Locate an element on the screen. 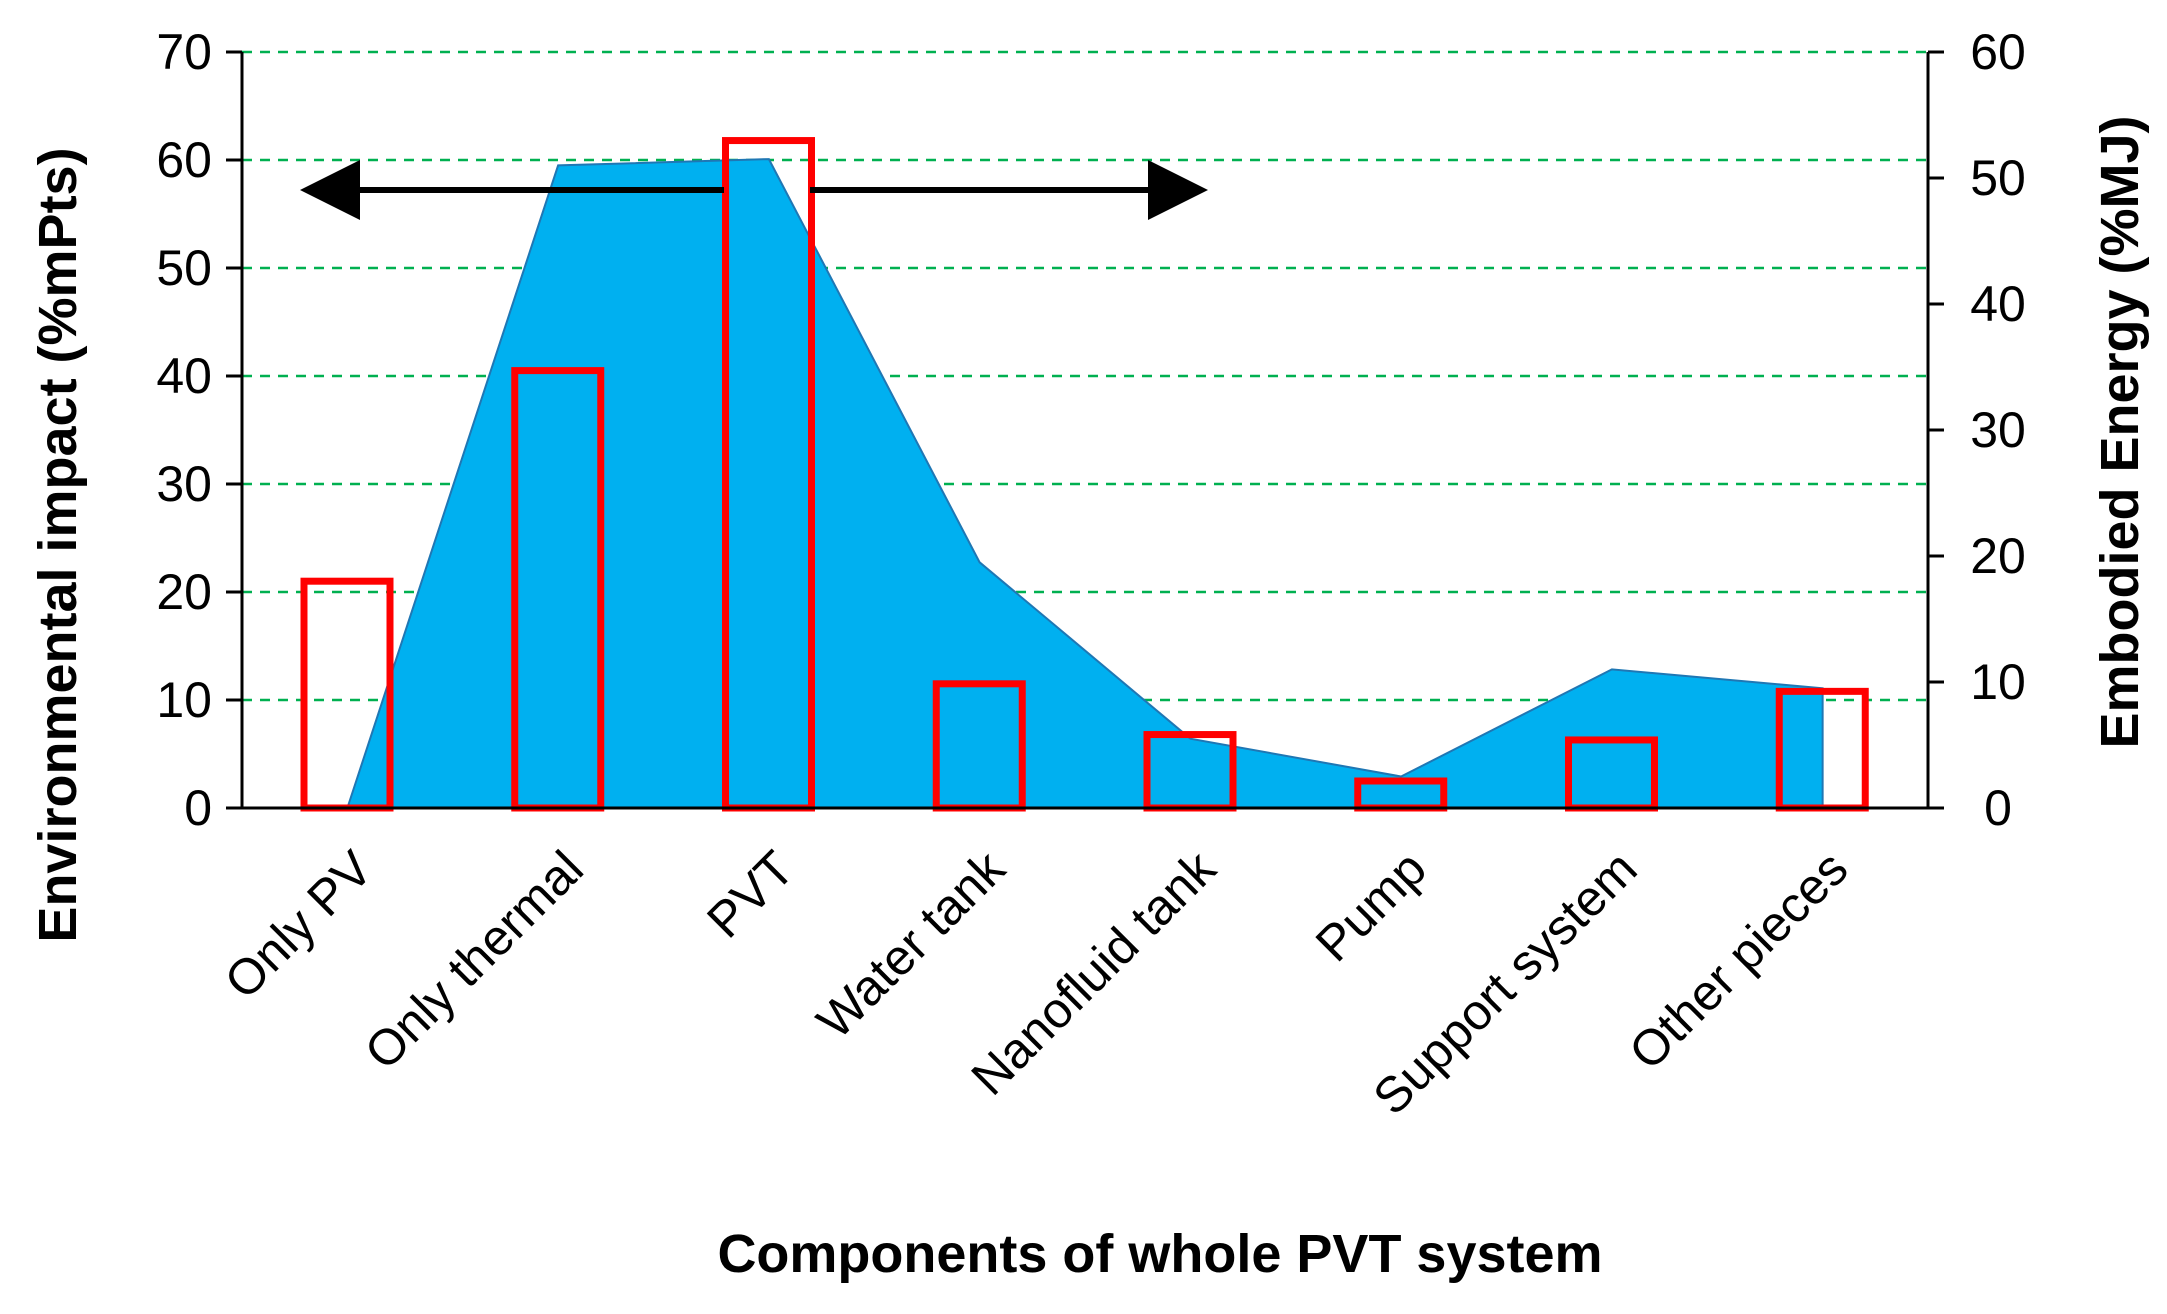 This screenshot has width=2167, height=1314. category-label-other-pieces: Other pieces is located at coordinates (1738, 960).